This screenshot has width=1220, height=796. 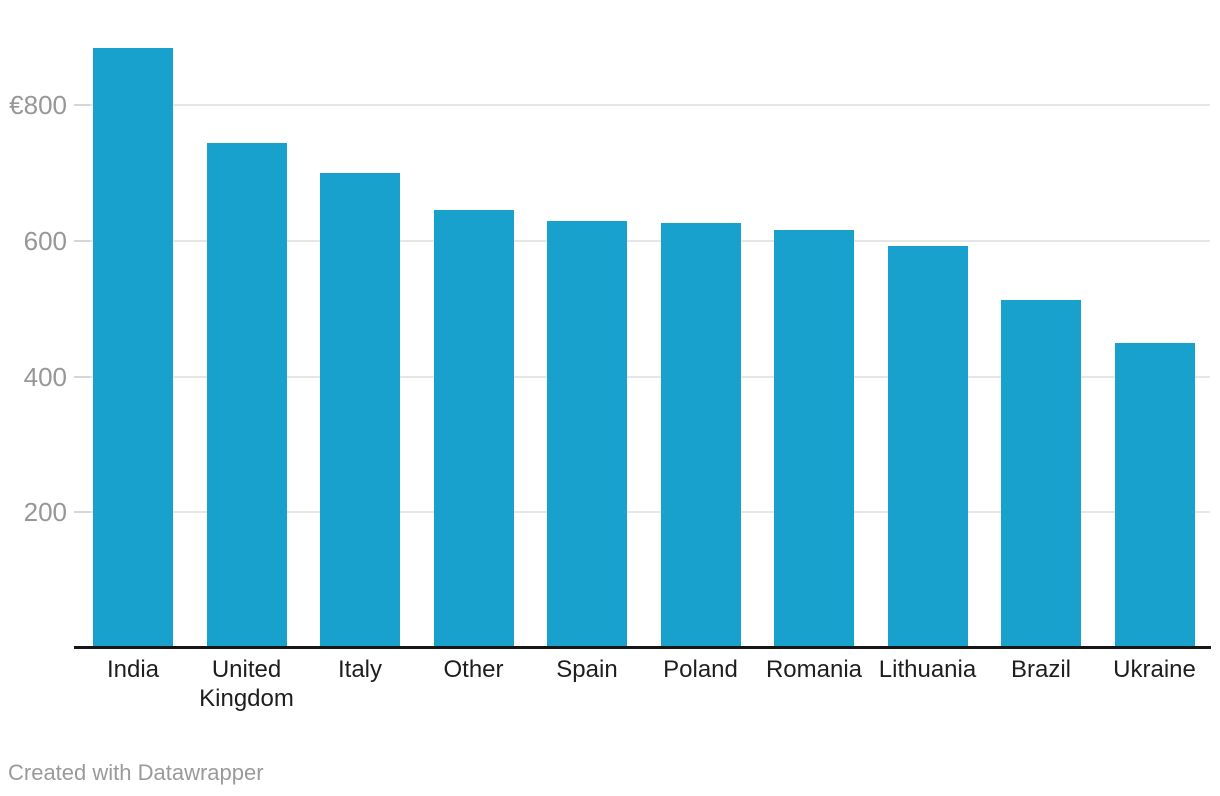 I want to click on x-axis-label-italy: Italy, so click(x=359, y=669).